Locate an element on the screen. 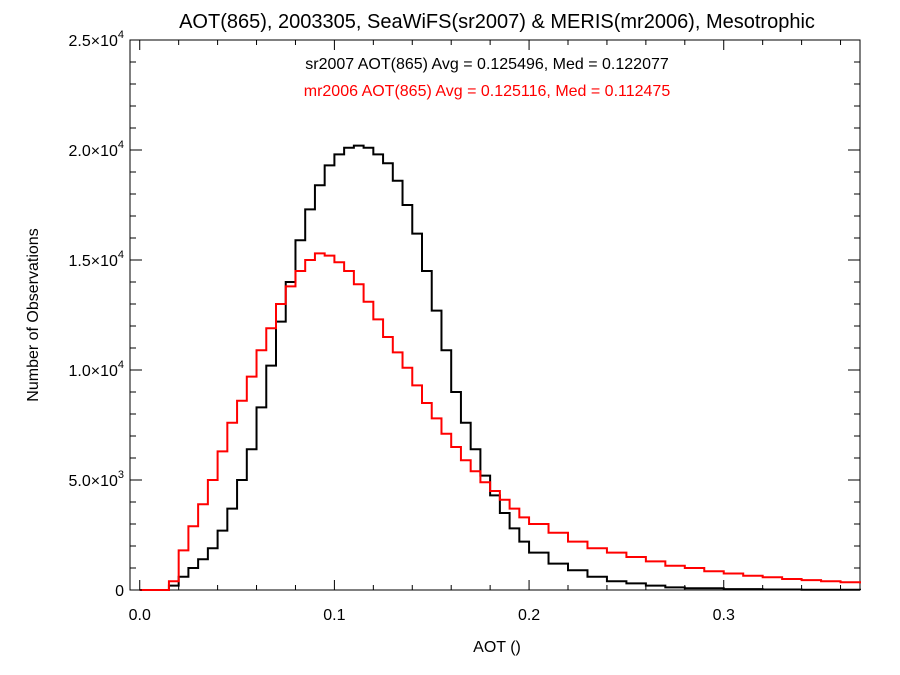 The width and height of the screenshot is (900, 675). x-axis-label: AOT () is located at coordinates (497, 647).